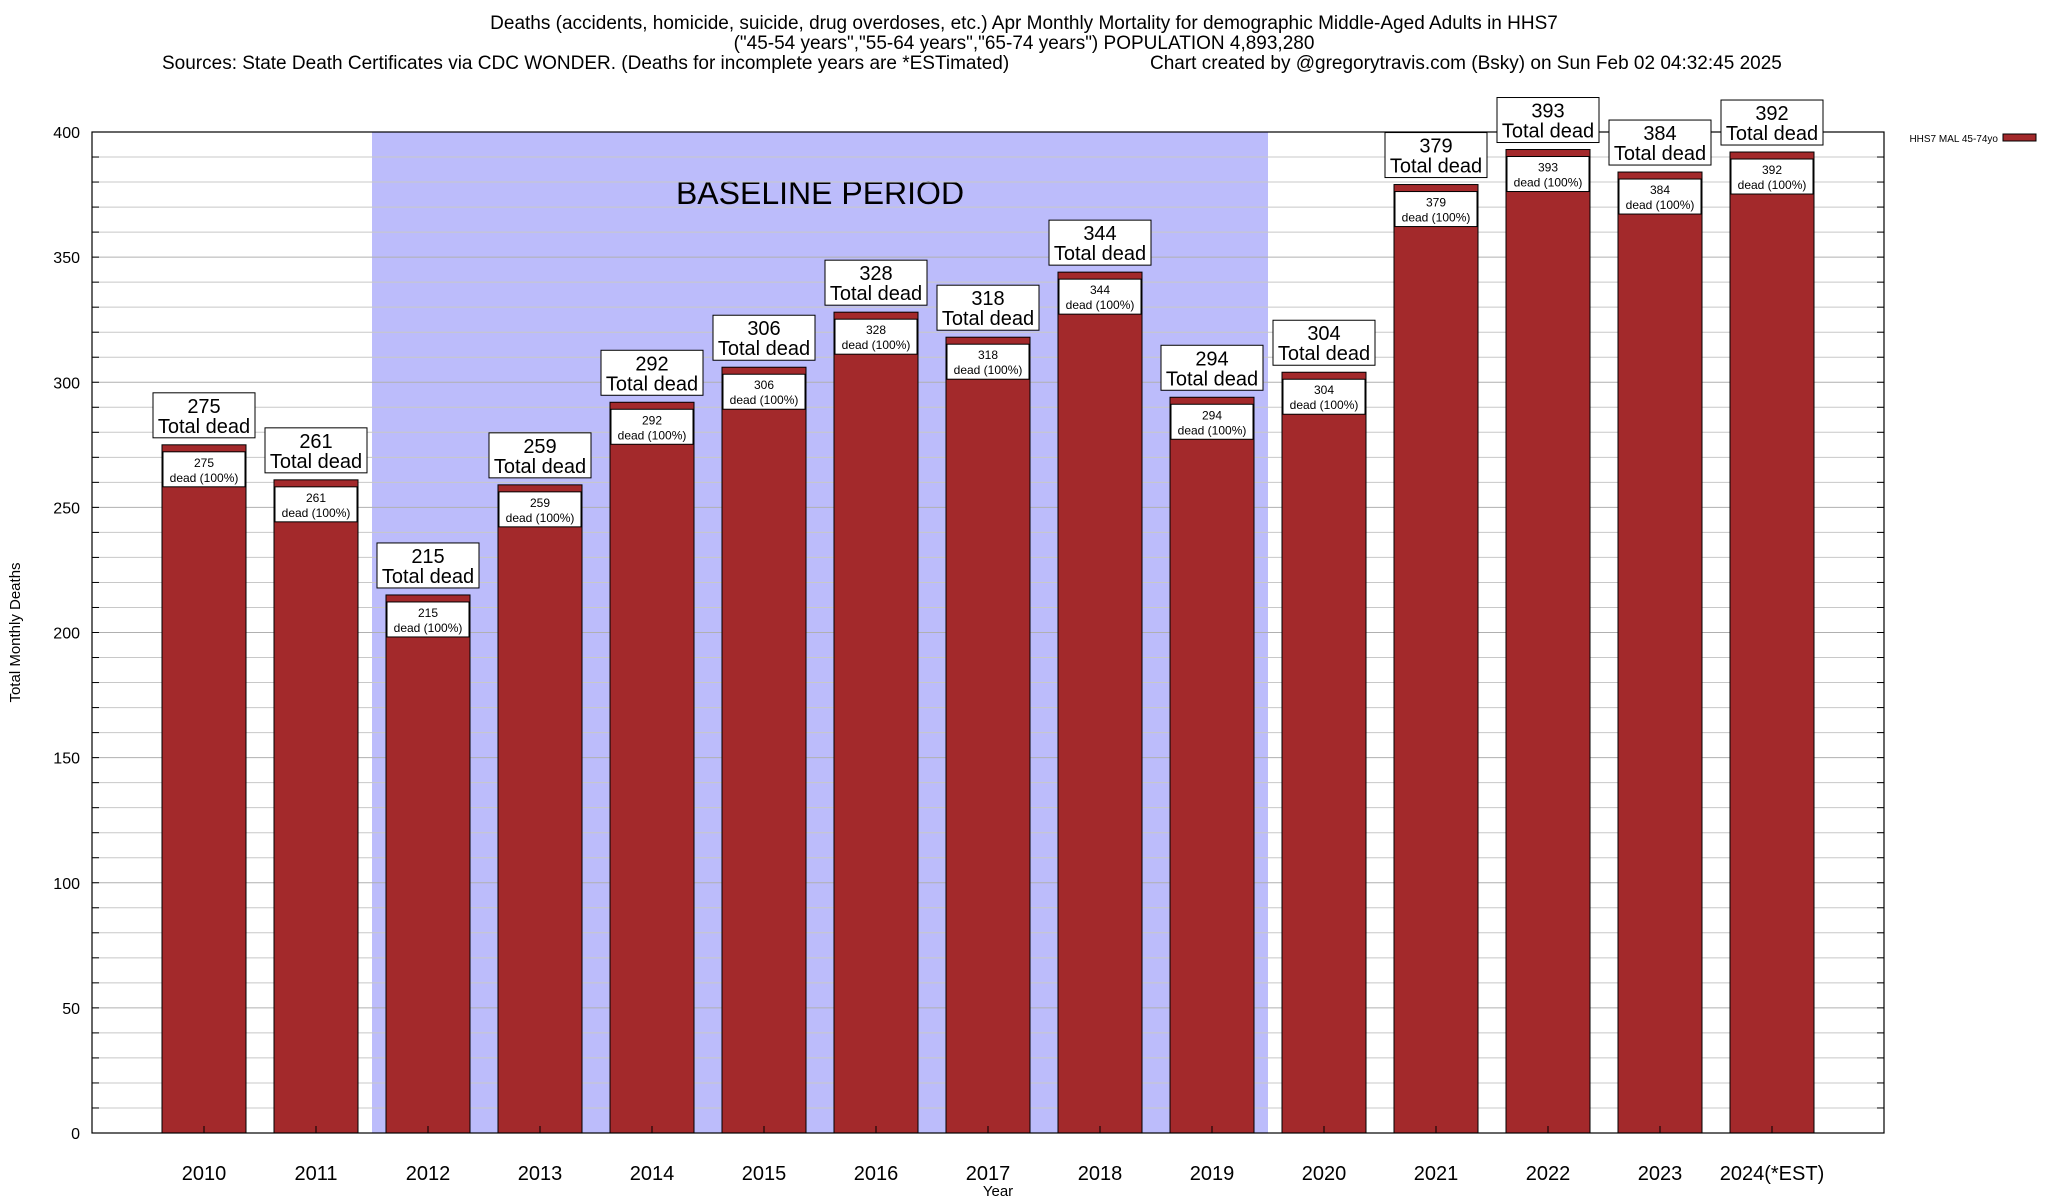 This screenshot has height=1200, width=2048. What do you see at coordinates (66, 884) in the screenshot?
I see `y-tick-label: 100` at bounding box center [66, 884].